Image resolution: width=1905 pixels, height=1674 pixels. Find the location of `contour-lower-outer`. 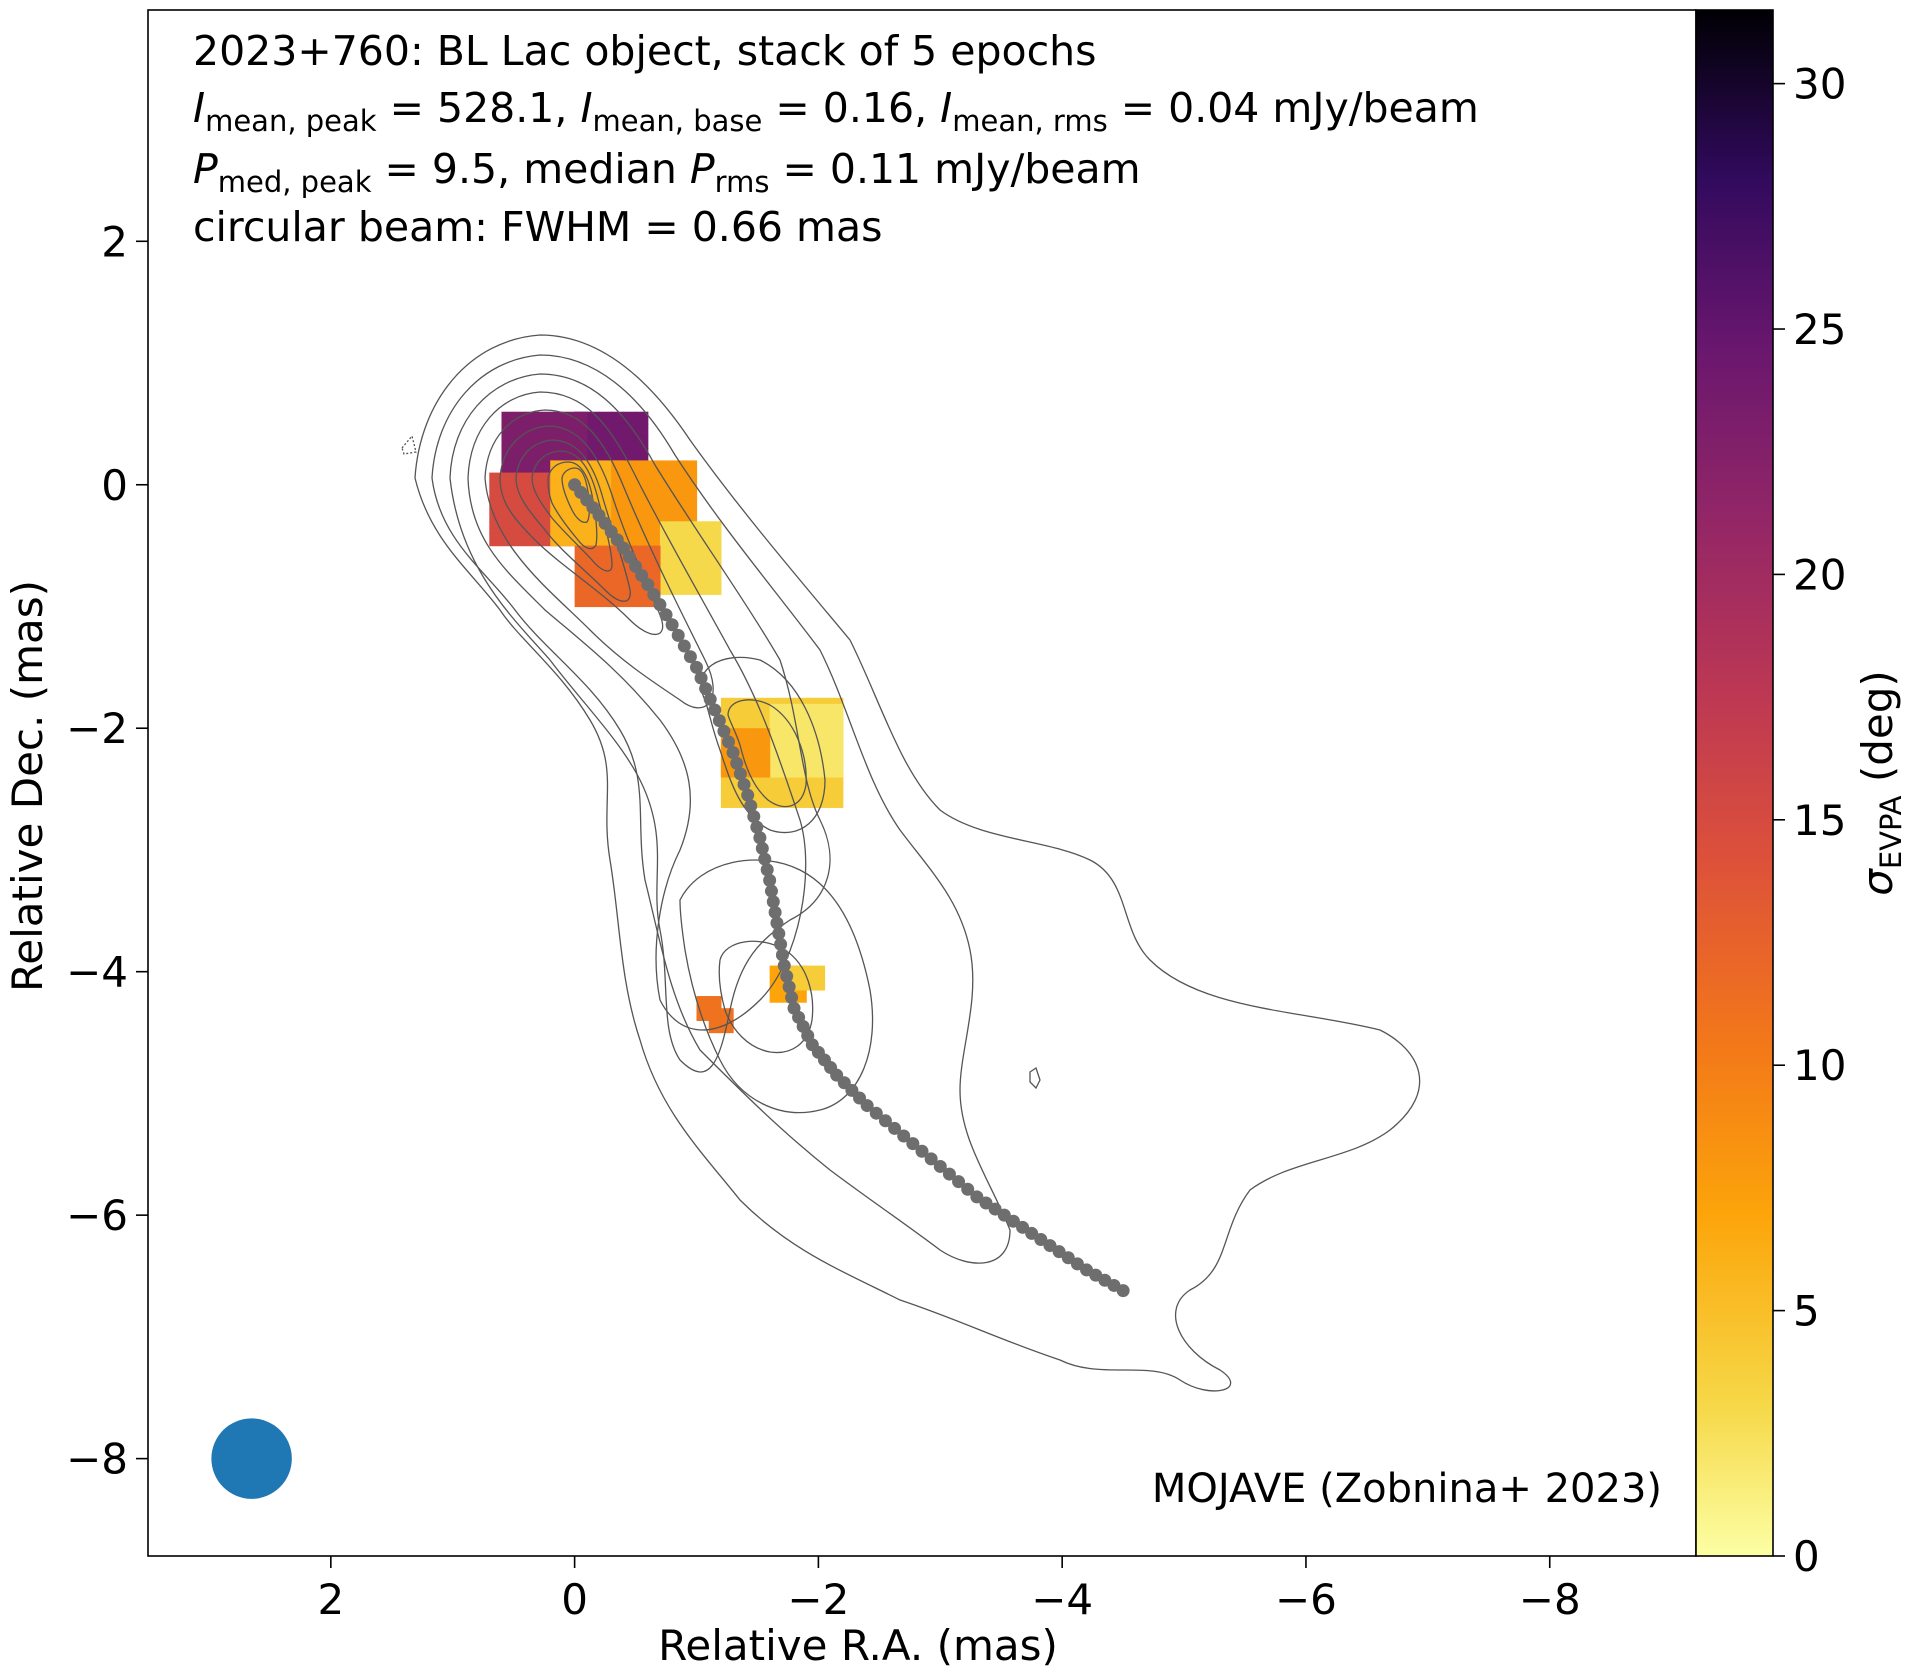

contour-lower-outer is located at coordinates (776, 986).